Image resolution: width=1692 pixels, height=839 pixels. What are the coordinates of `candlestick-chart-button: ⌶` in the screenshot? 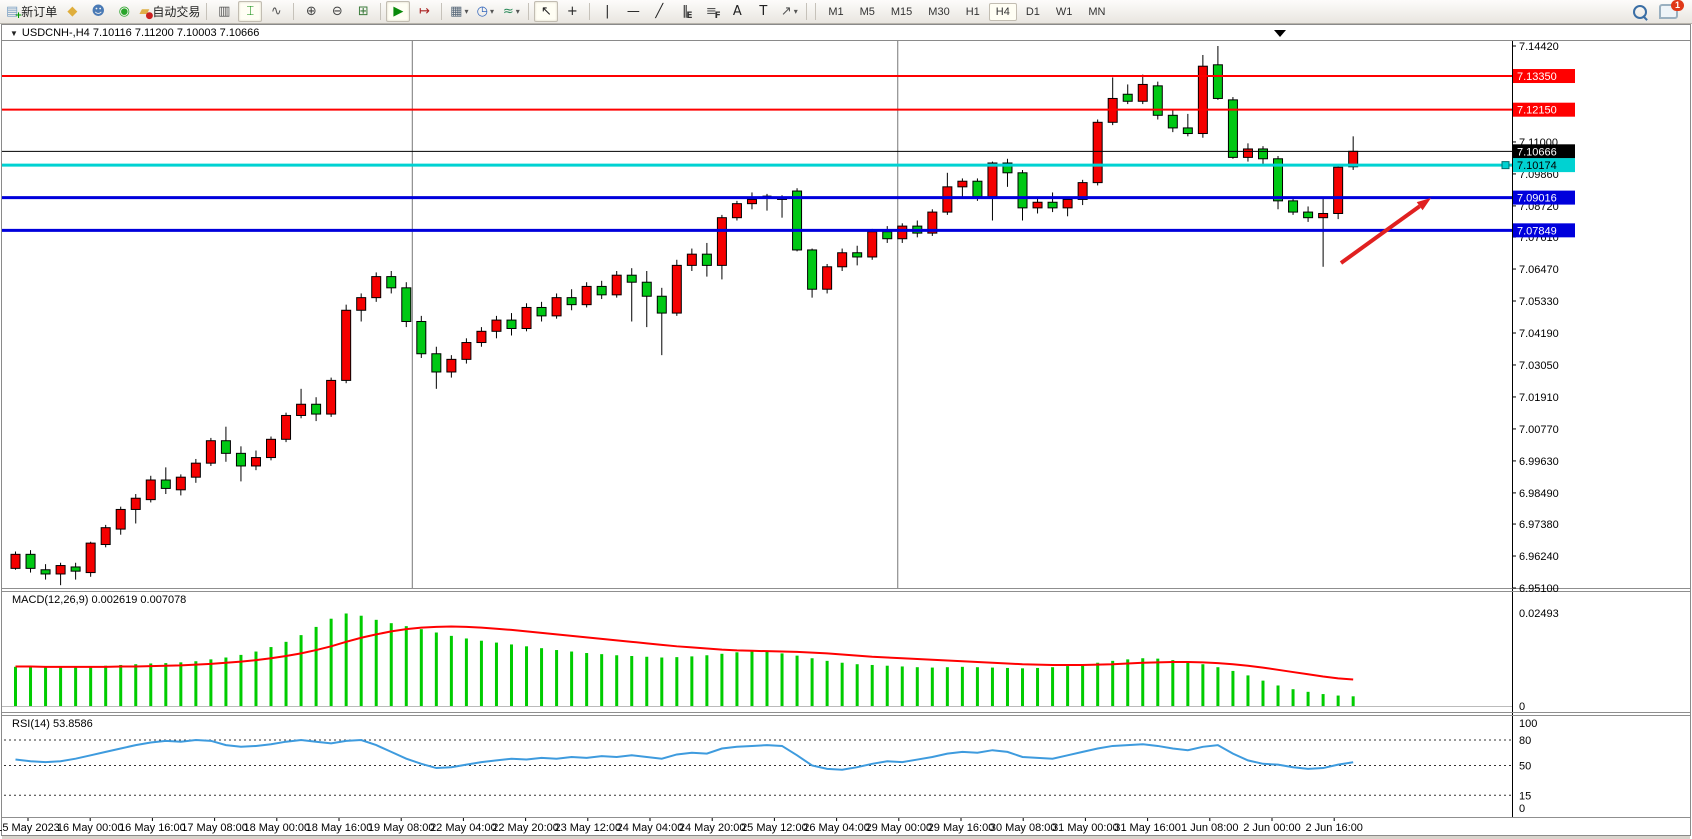 It's located at (250, 11).